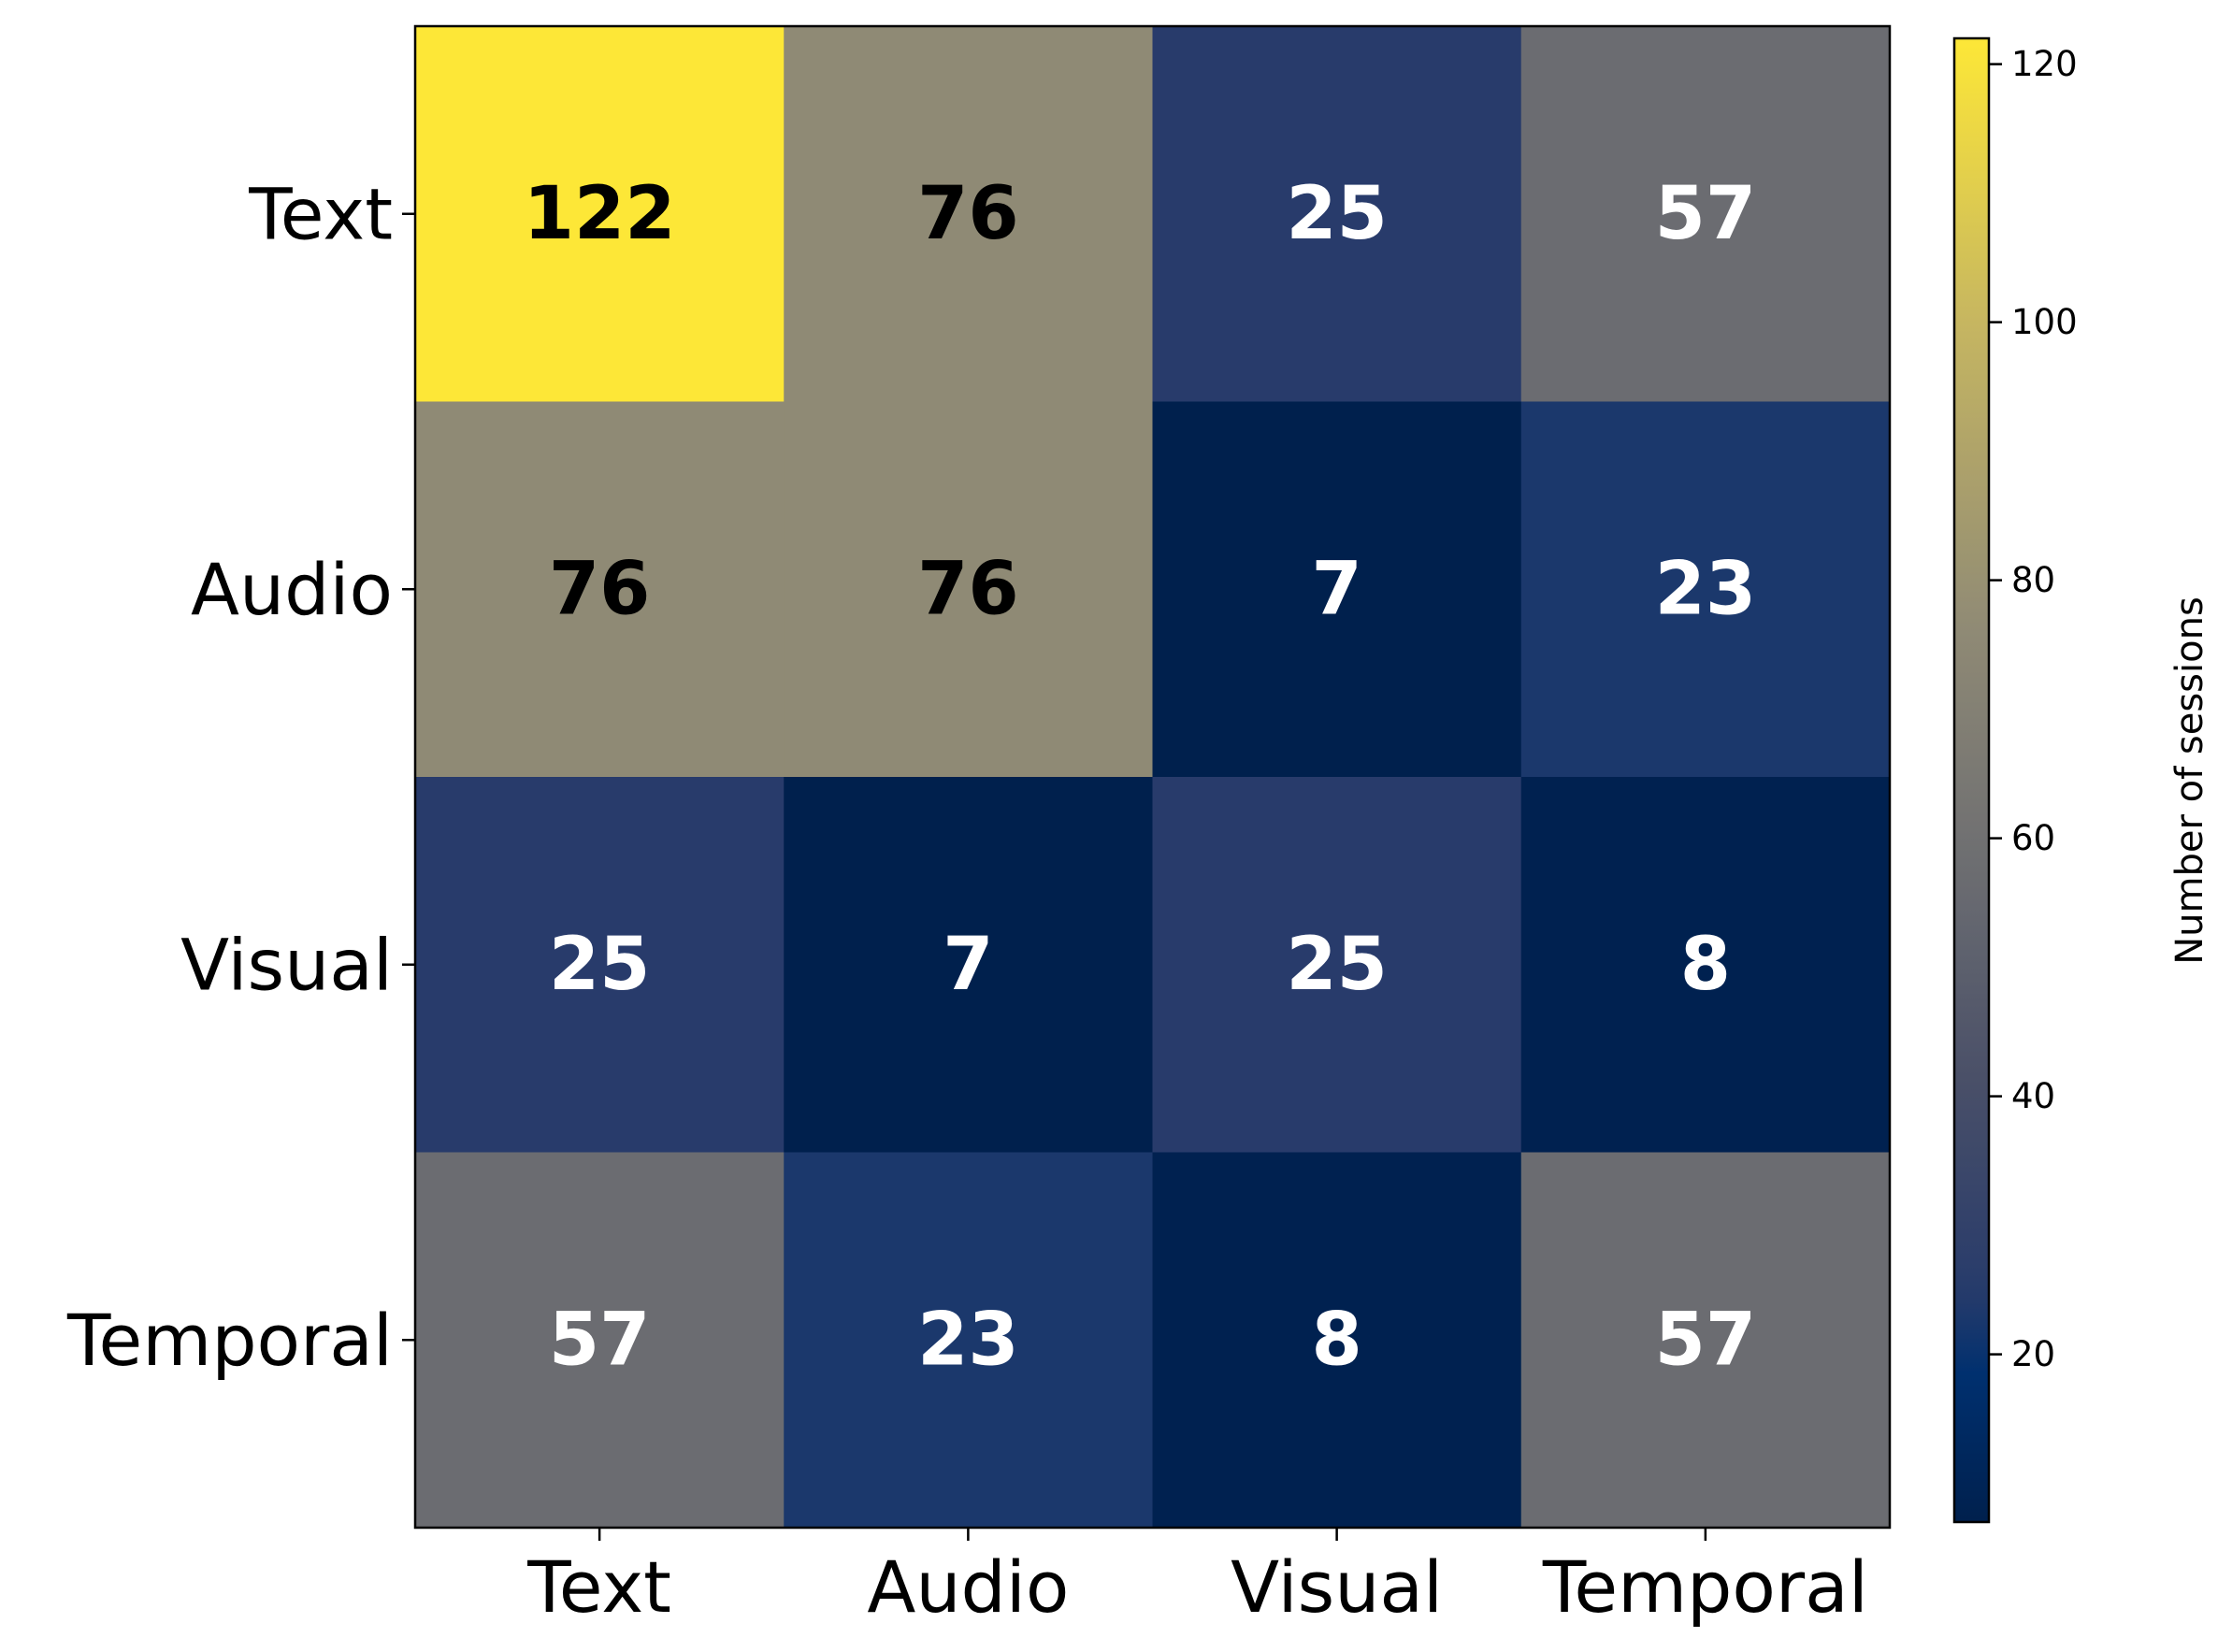  Describe the element at coordinates (2033, 1096) in the screenshot. I see `colorbar-tick-label: 40` at that location.